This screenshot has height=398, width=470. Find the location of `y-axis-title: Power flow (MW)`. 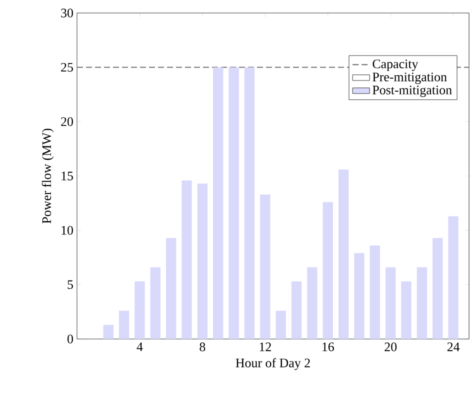

y-axis-title: Power flow (MW) is located at coordinates (48, 176).